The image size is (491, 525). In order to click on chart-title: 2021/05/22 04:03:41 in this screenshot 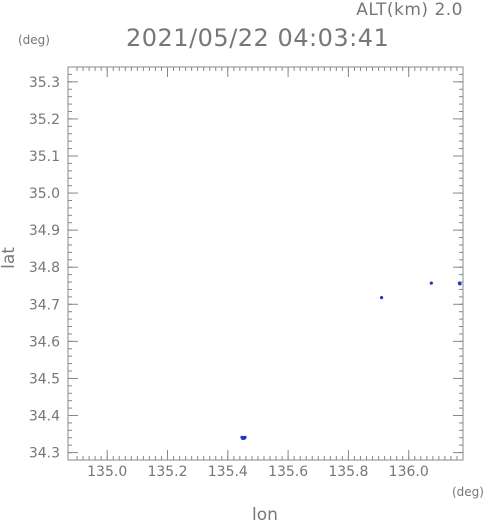, I will do `click(258, 38)`.